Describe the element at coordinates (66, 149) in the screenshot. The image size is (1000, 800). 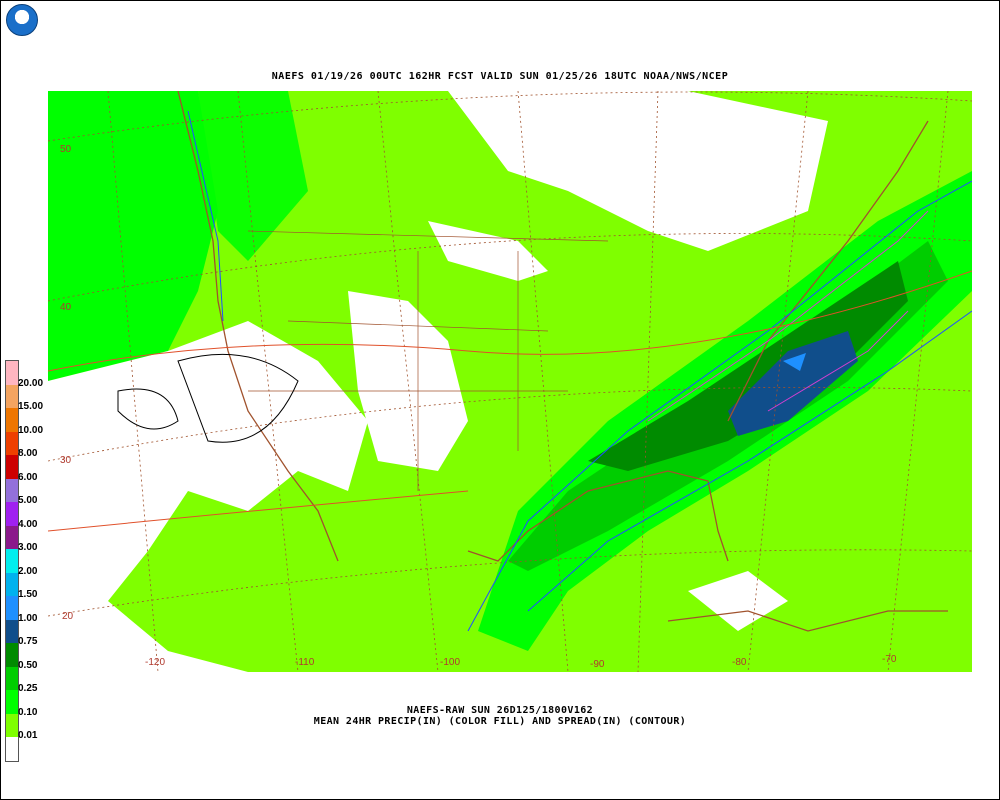
I see `lat-label-50: 50` at that location.